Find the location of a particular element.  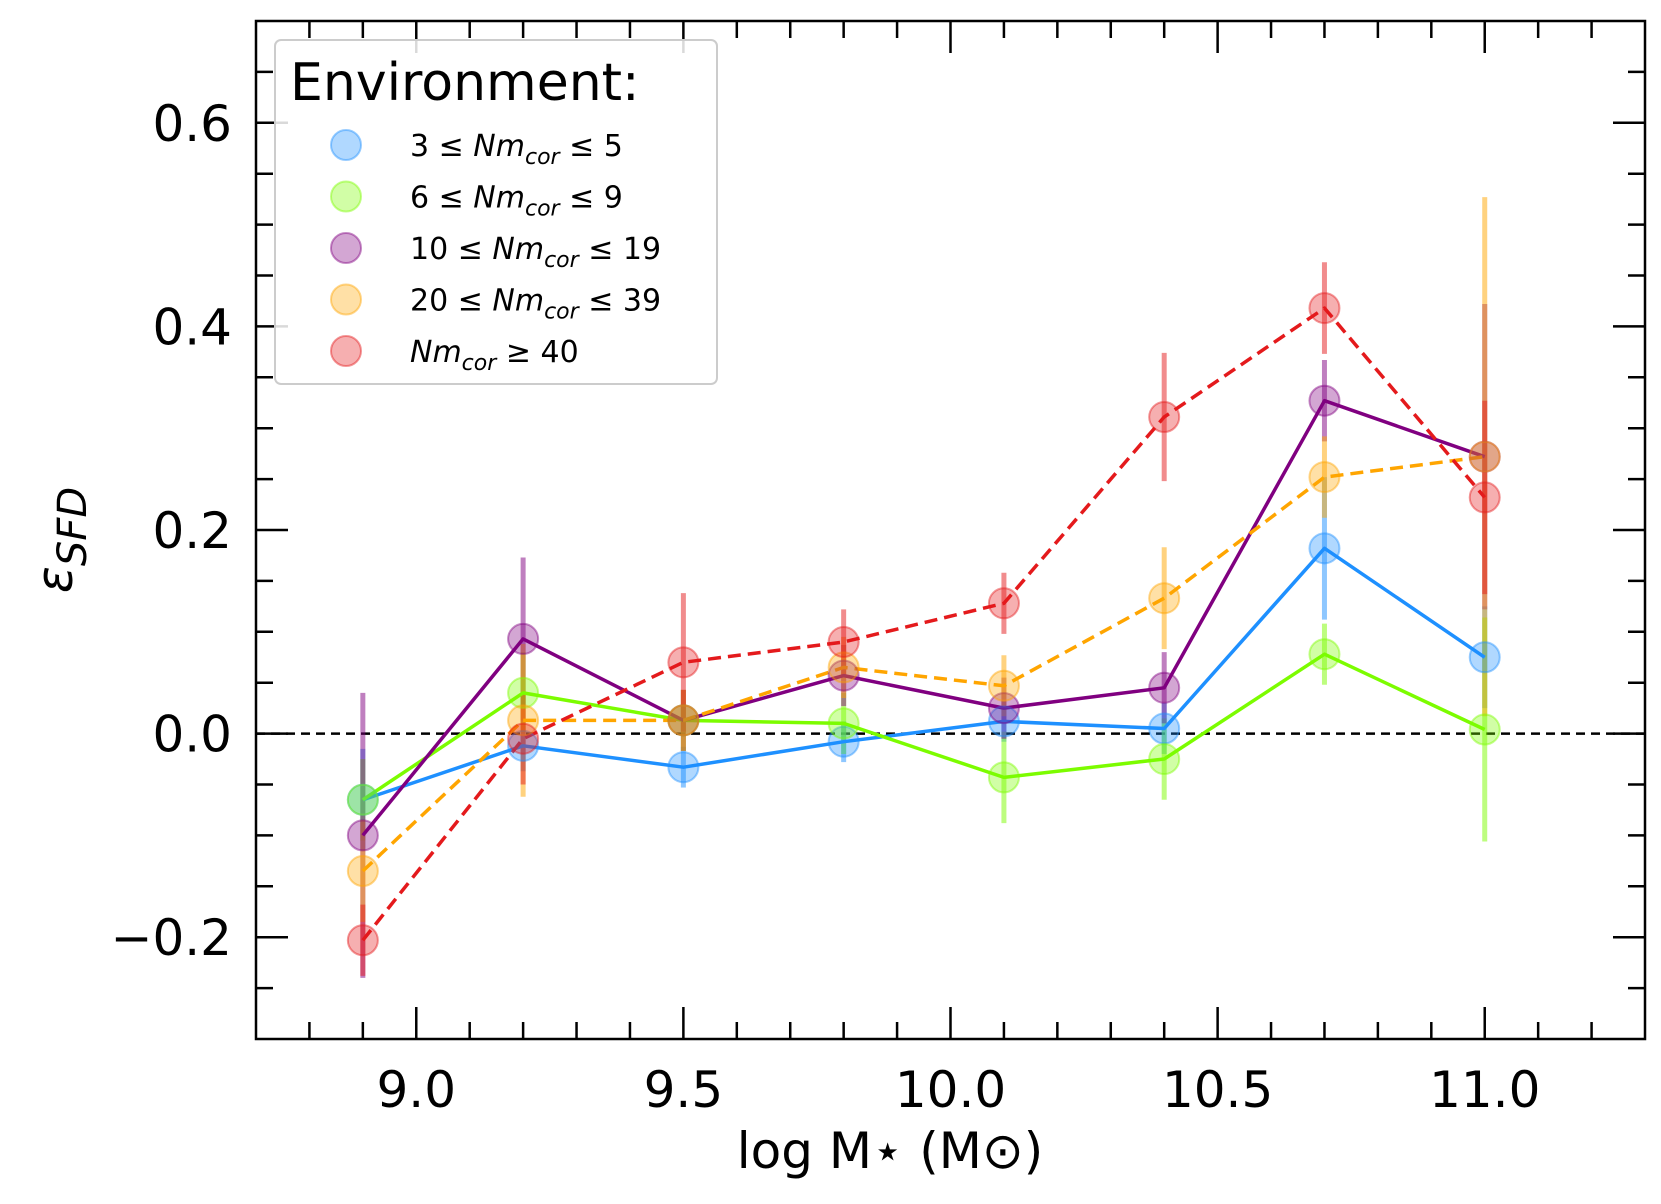

legend-label-2: 6 ≤ Nmcor ≤ 9 is located at coordinates (516, 201).